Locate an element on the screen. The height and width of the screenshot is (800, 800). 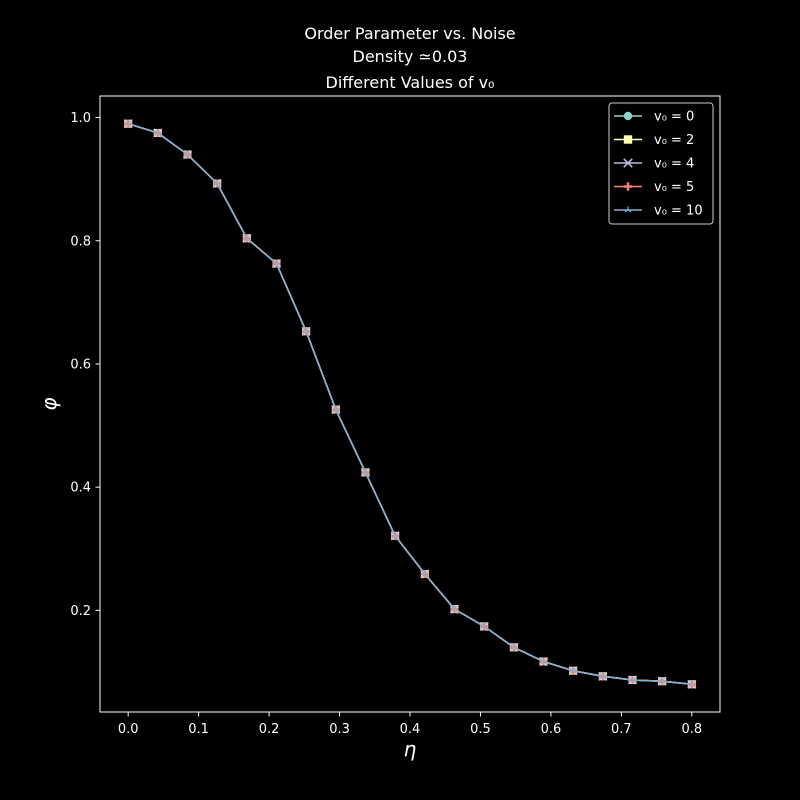
legend-entry: v₀ = 10 is located at coordinates (658, 211).